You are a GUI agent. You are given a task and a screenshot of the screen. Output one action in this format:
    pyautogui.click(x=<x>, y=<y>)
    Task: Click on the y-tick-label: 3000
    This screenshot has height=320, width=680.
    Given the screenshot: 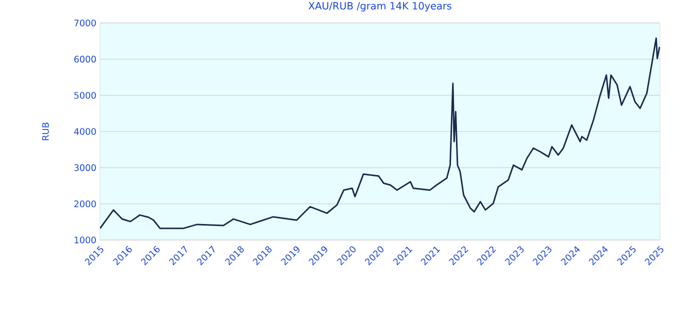 What is the action you would take?
    pyautogui.click(x=85, y=168)
    